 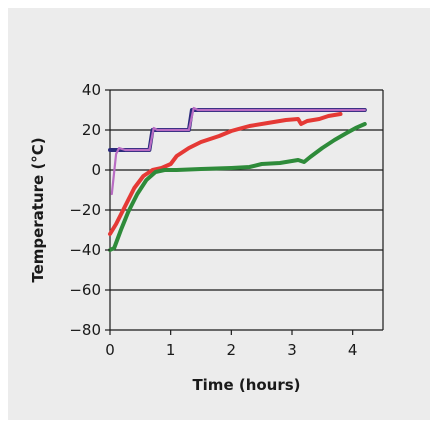 What do you see at coordinates (85, 250) in the screenshot?
I see `y-tick-label-4: −40` at bounding box center [85, 250].